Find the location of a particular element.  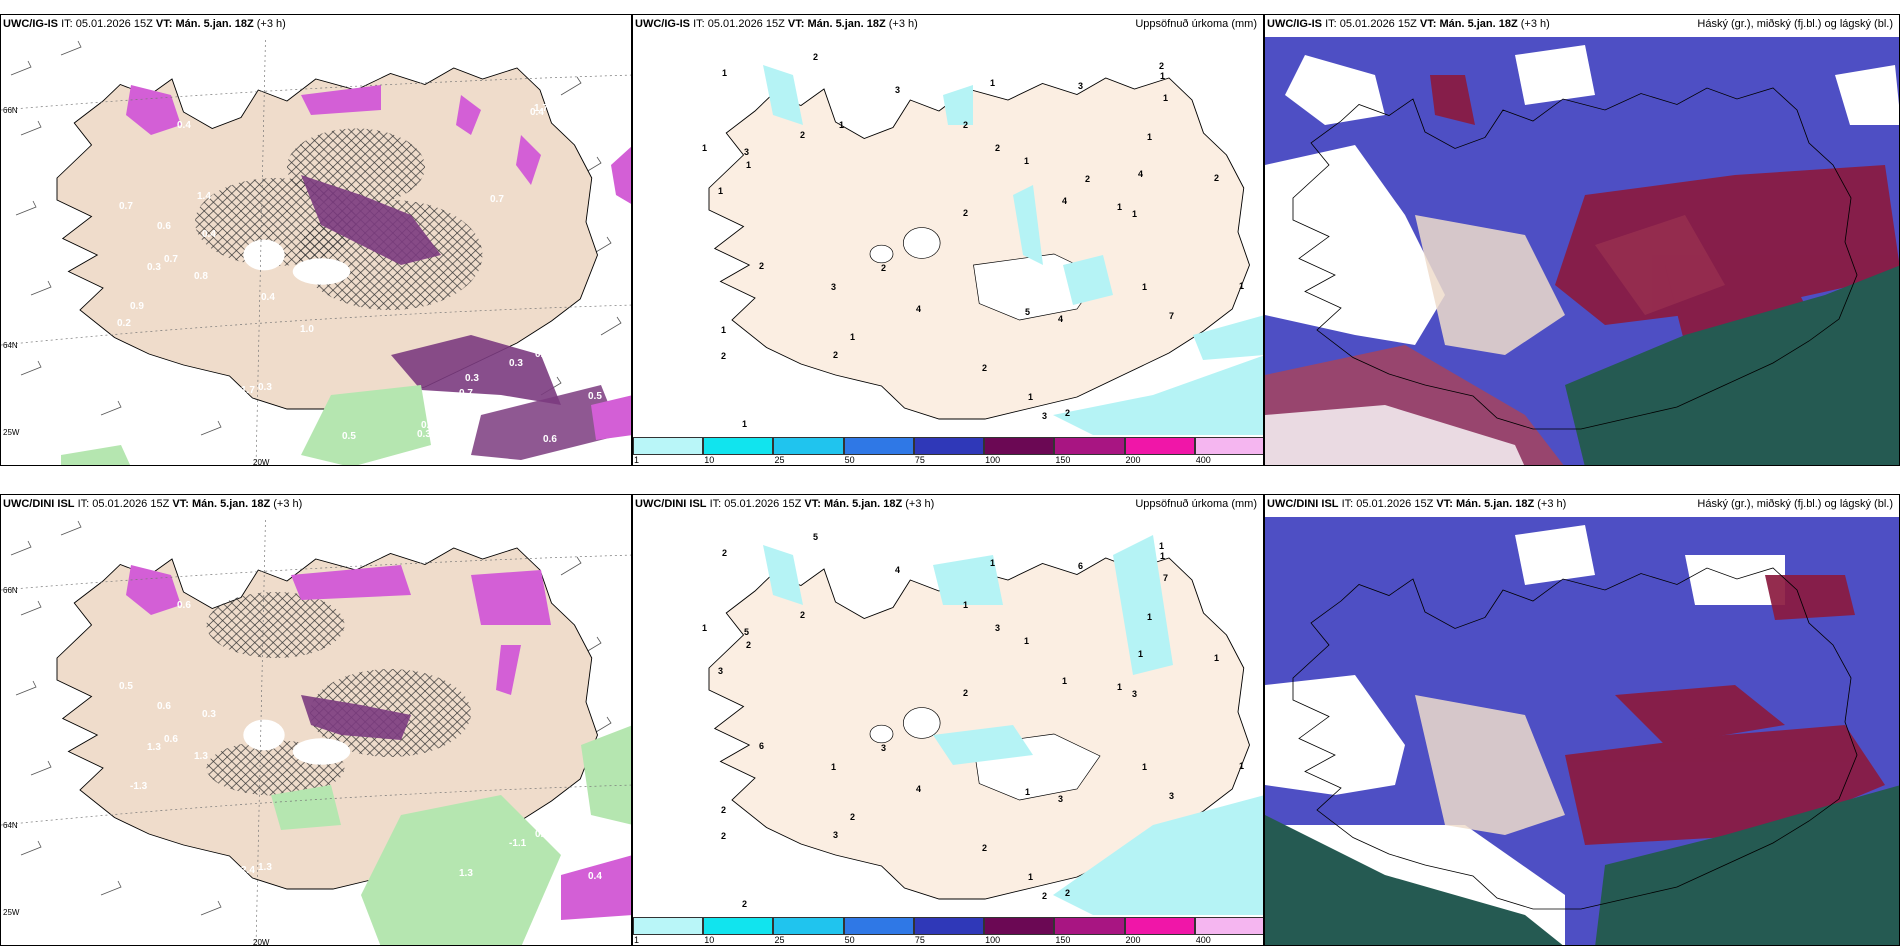

precip-cyan-areas is located at coordinates (1013, 255).